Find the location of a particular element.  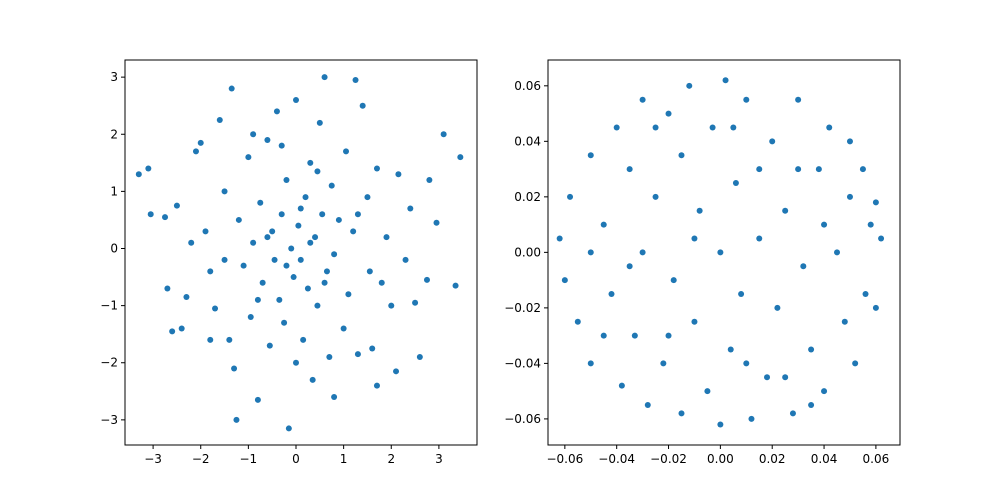

y-tick-label: 0 is located at coordinates (114, 249).